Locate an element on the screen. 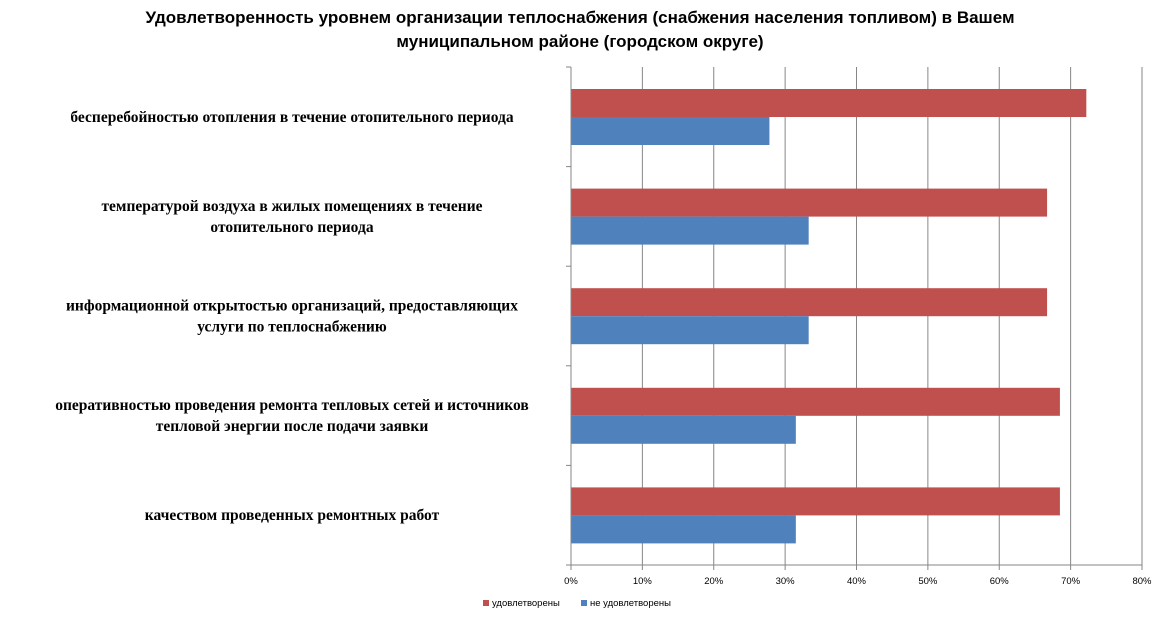  x-tick-labels: 0% 10% 20% 30% 40% 50% 60% 70% 80% is located at coordinates (858, 581).